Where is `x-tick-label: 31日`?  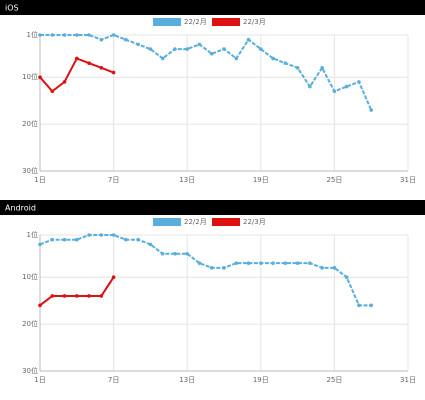 x-tick-label: 31日 is located at coordinates (408, 180).